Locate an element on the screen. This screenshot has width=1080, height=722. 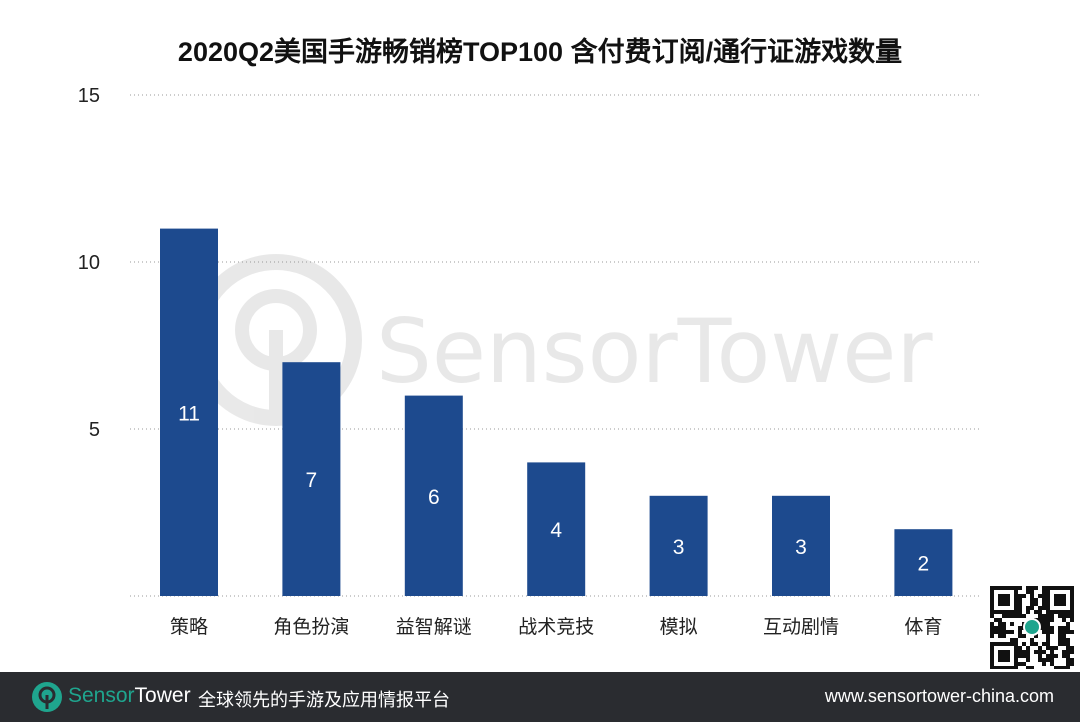
y-tick-label: 5 is located at coordinates (94, 430).